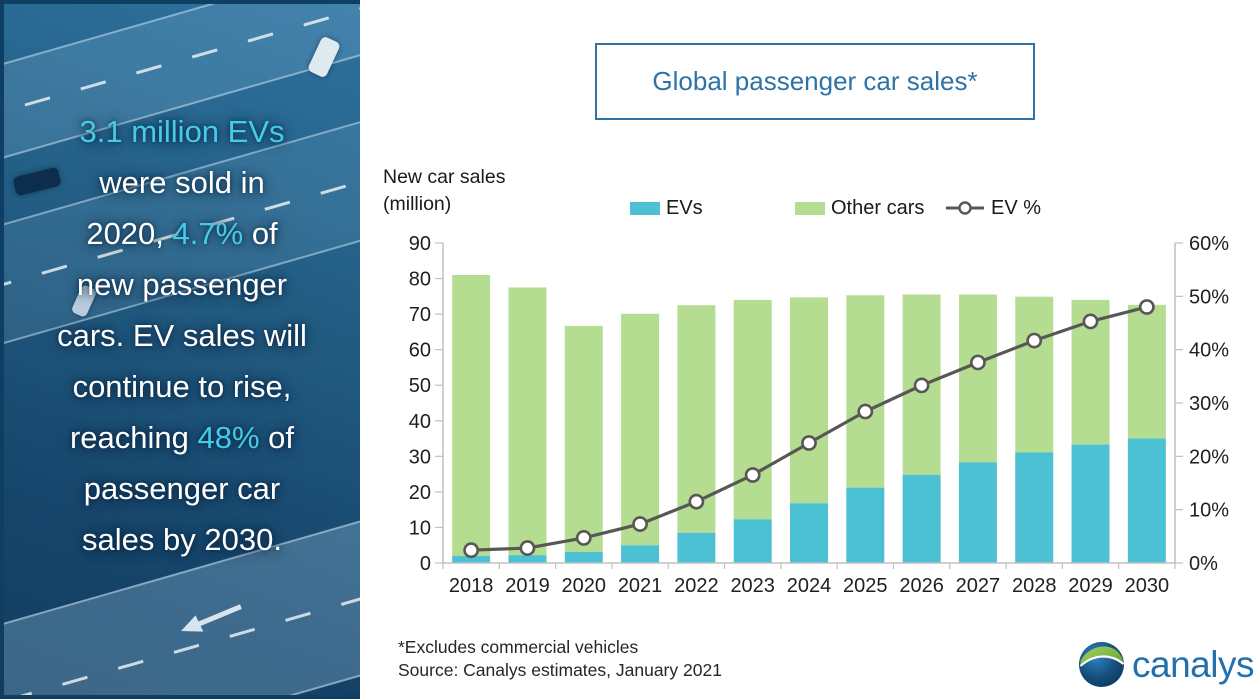 The width and height of the screenshot is (1257, 699). I want to click on y-axis-tick-label: 20, so click(420, 493).